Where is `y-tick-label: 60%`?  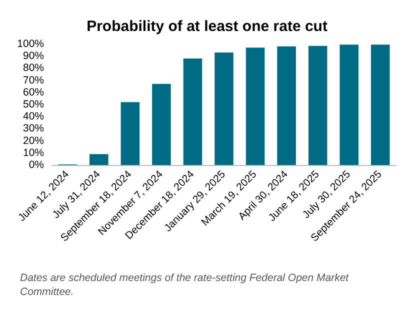
y-tick-label: 60% is located at coordinates (33, 92).